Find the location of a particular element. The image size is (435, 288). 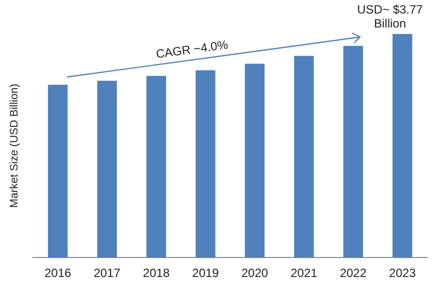

x-tick-label: 2022 is located at coordinates (353, 273).